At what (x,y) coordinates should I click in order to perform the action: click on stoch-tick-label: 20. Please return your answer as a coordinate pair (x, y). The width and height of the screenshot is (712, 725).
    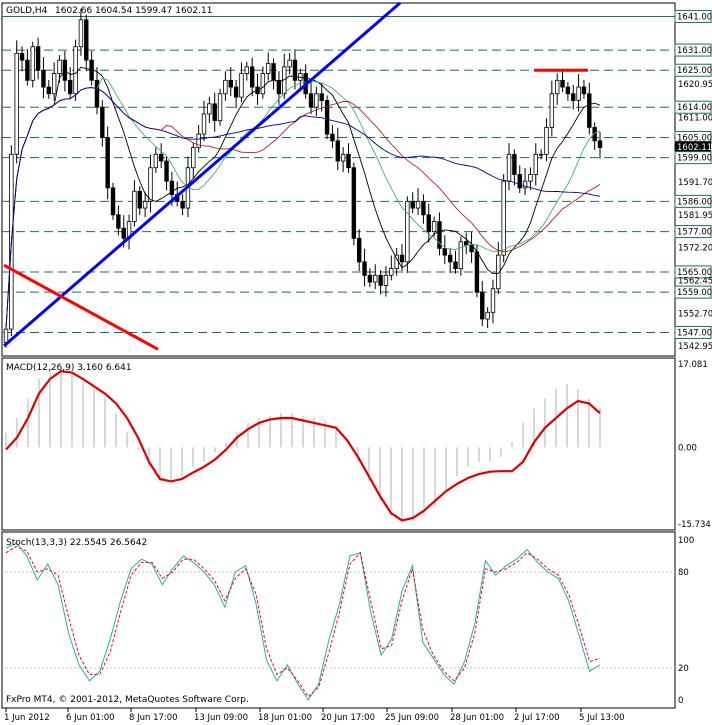
    Looking at the image, I should click on (683, 669).